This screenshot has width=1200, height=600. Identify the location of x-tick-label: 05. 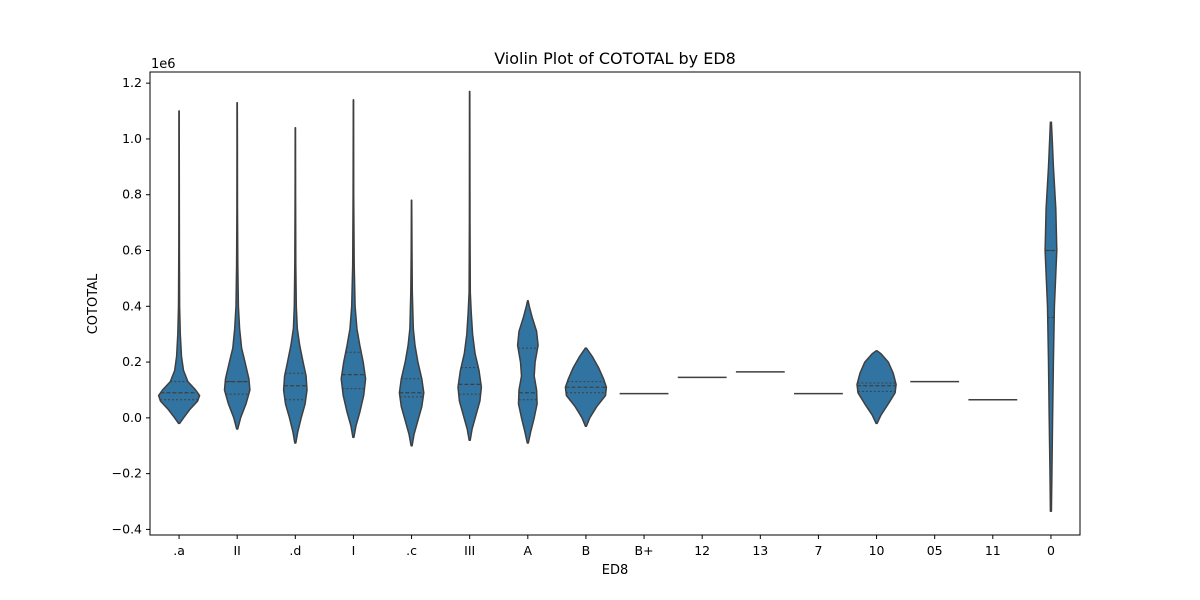
(935, 550).